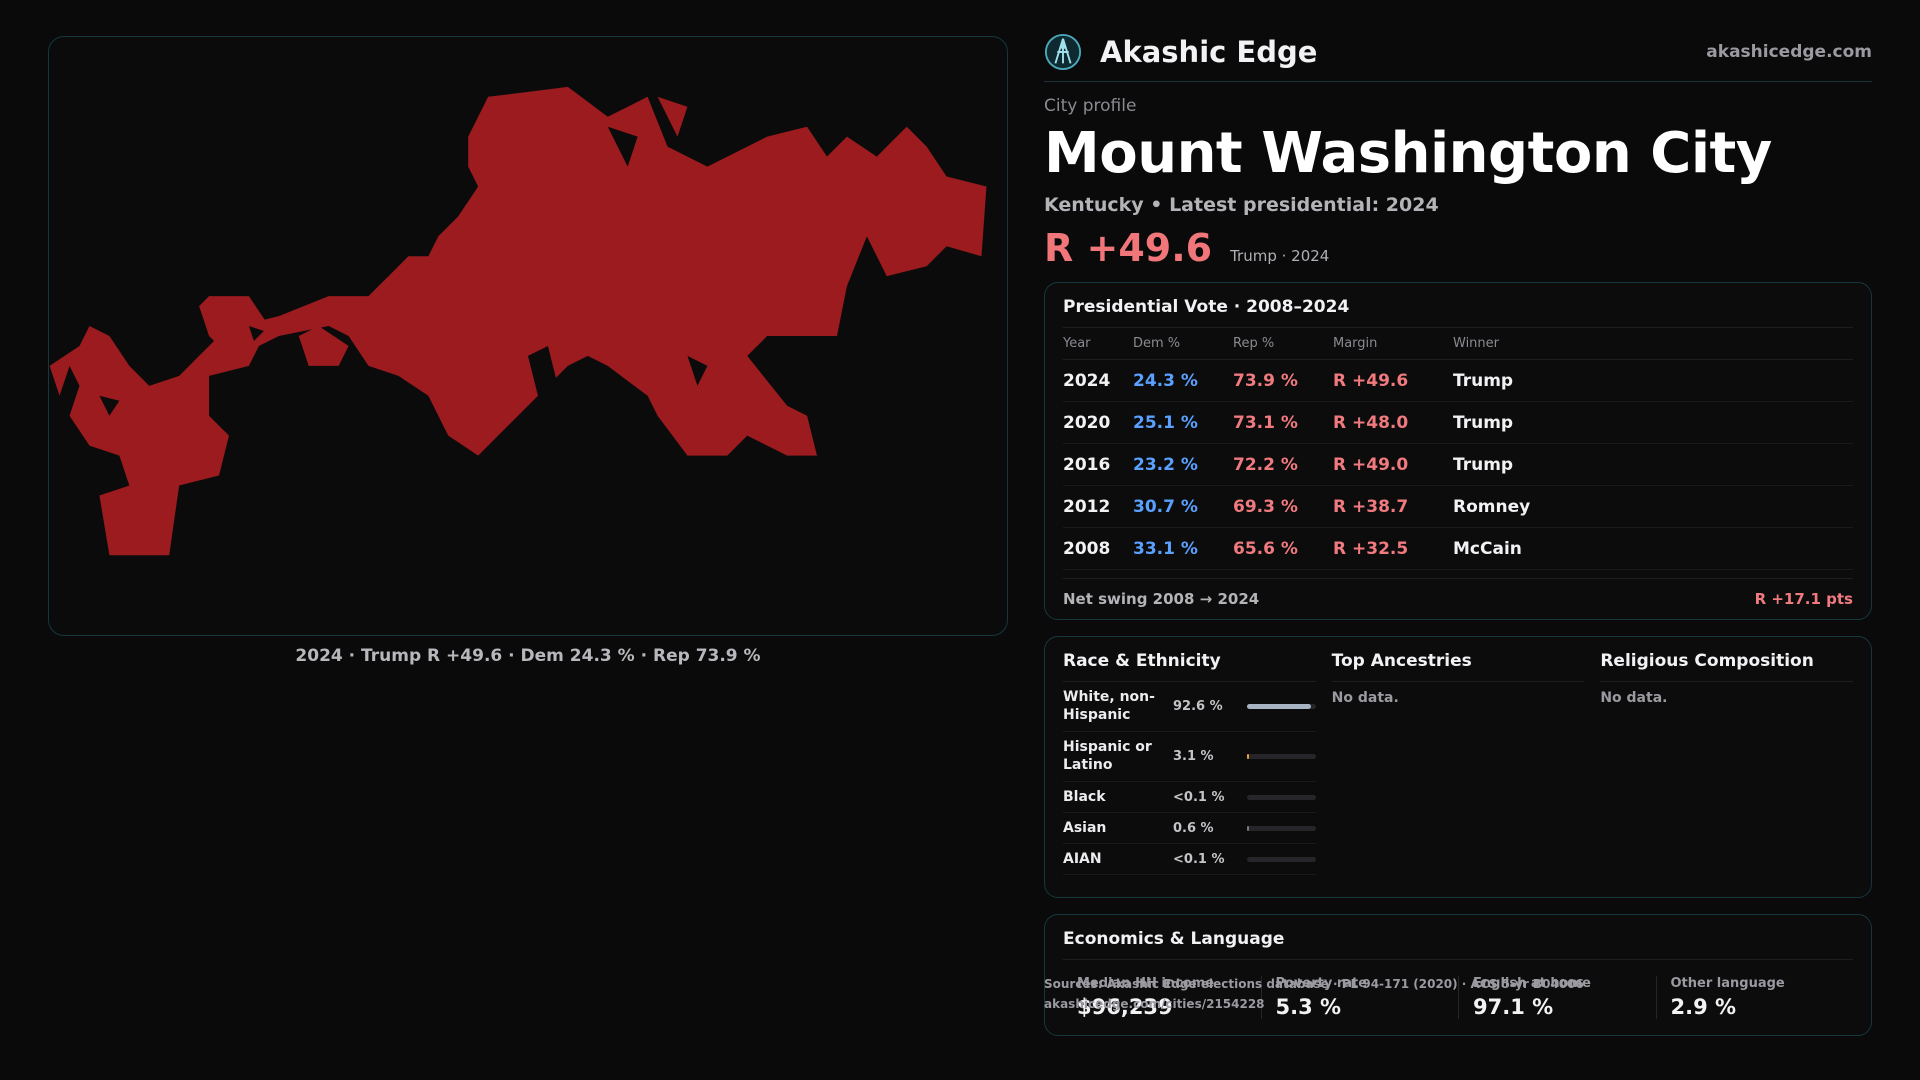 The width and height of the screenshot is (1920, 1080). I want to click on race-row: Black <0.1 %, so click(1189, 798).